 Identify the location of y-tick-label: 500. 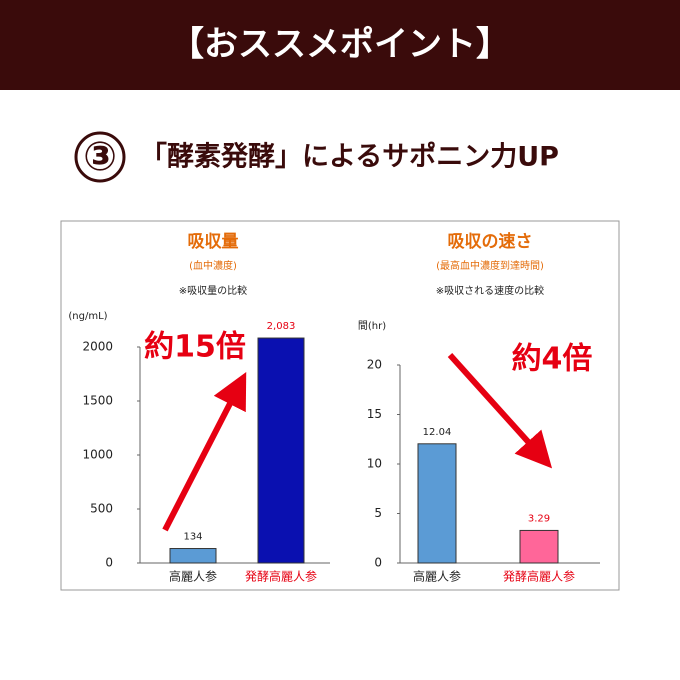
(101, 509).